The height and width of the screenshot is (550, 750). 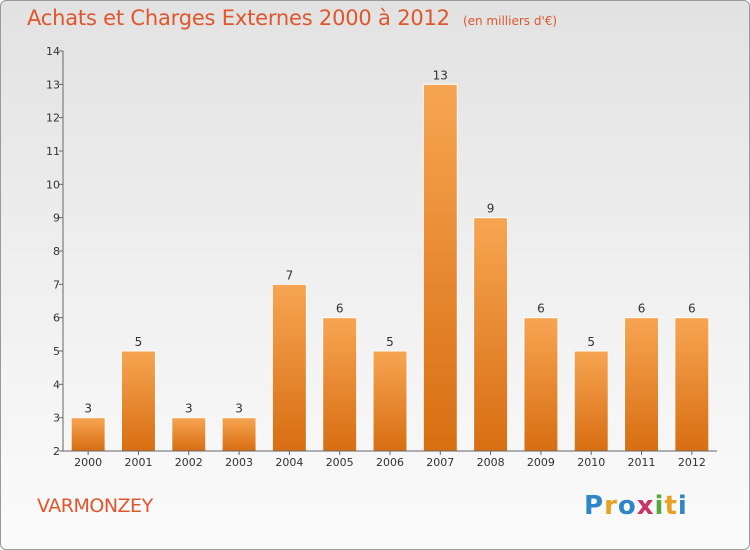 What do you see at coordinates (289, 462) in the screenshot?
I see `x-tick-2004: 2004` at bounding box center [289, 462].